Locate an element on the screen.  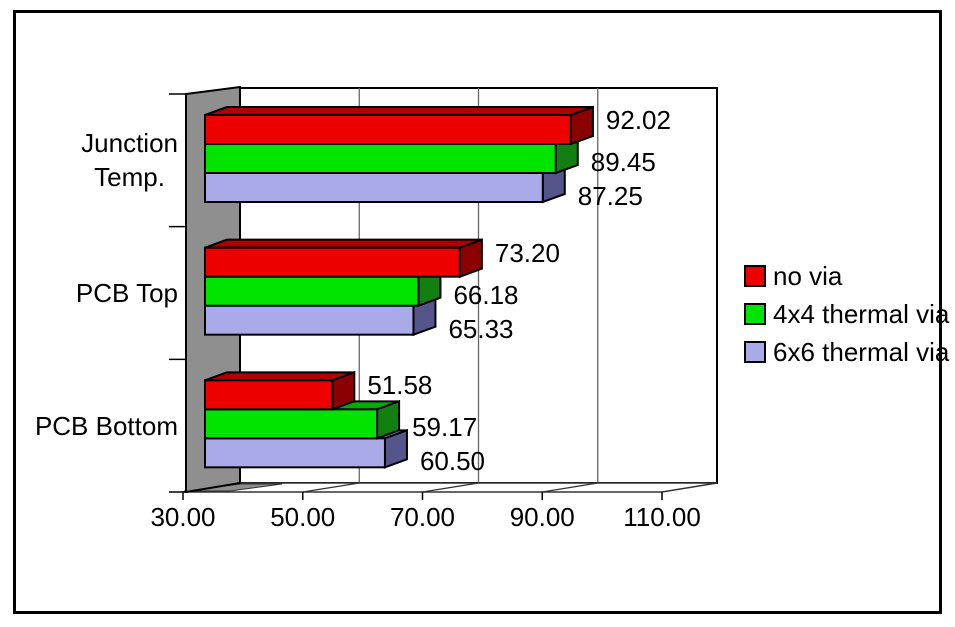
bar-value-label: 66.18 is located at coordinates (486, 294).